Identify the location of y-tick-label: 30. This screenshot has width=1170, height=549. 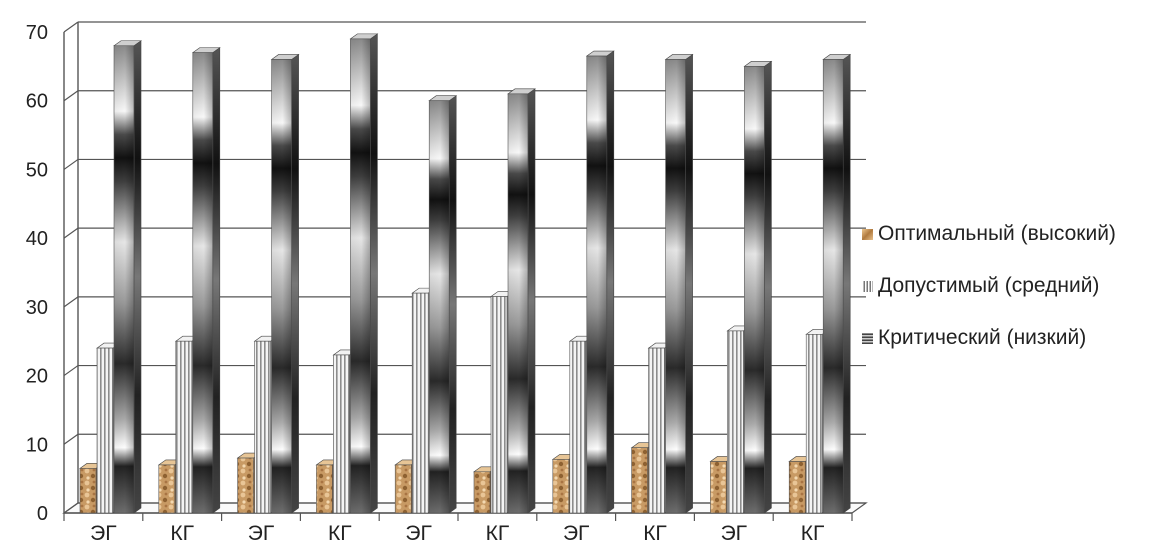
(37, 308).